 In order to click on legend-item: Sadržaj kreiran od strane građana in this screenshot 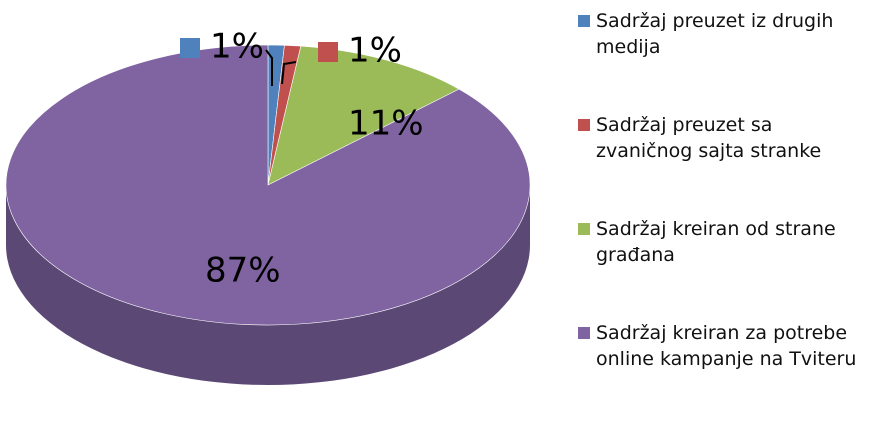, I will do `click(725, 268)`.